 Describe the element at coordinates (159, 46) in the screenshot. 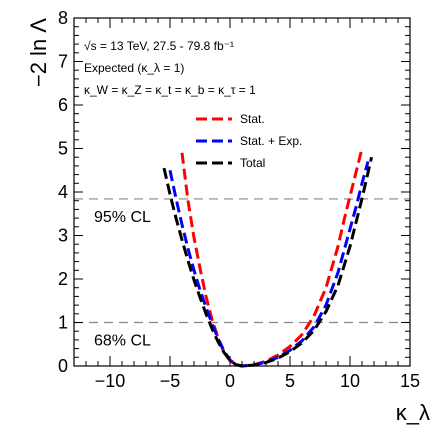

I see `energy-lumi-text: √s = 13 TeV, 27.5 - 79.8 fb⁻¹` at that location.